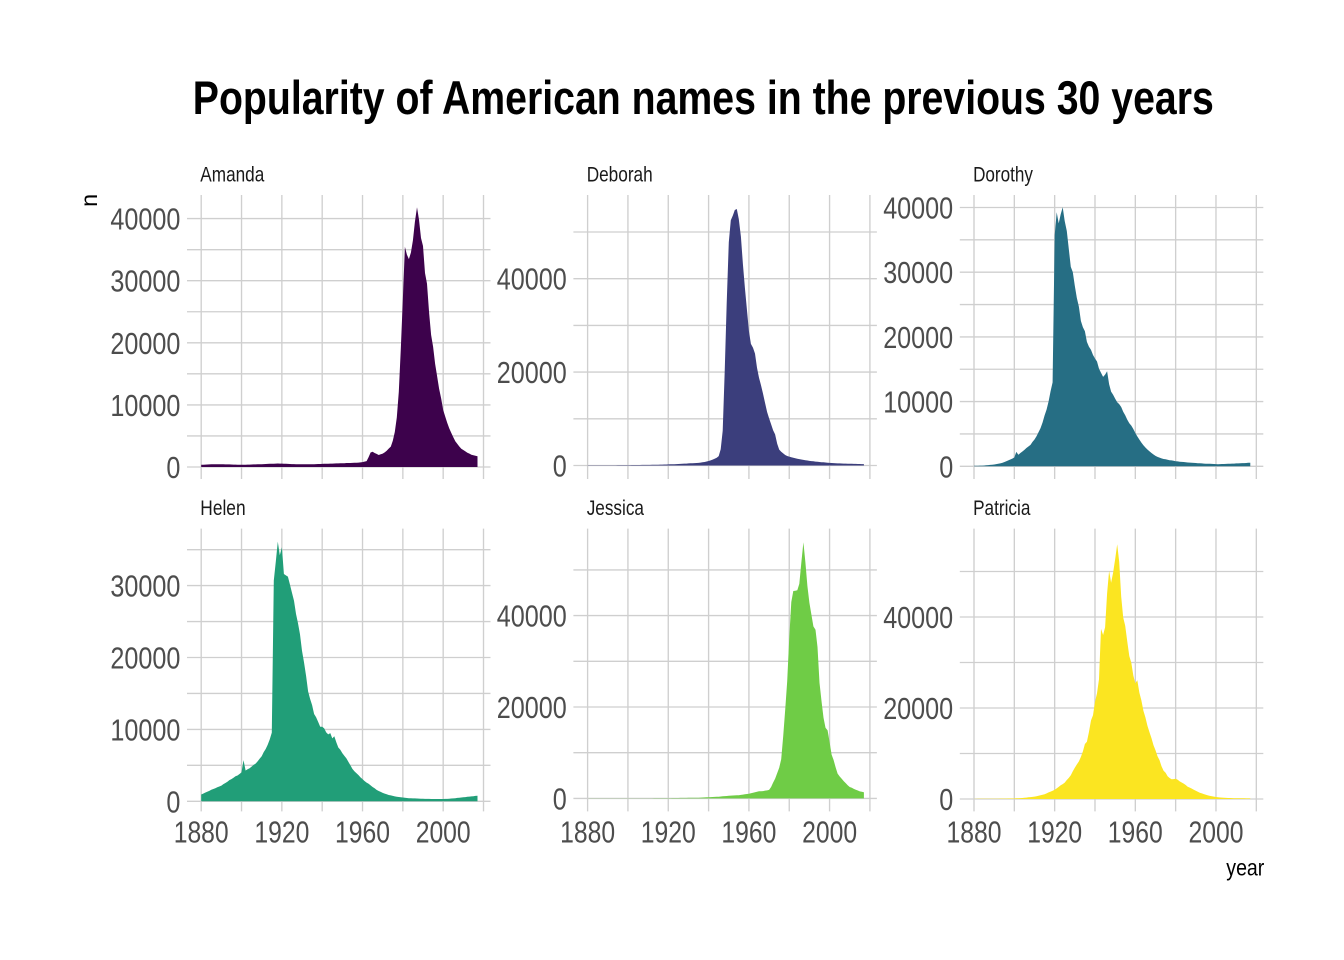 The height and width of the screenshot is (960, 1344). I want to click on svg-text: year, so click(1245, 868).